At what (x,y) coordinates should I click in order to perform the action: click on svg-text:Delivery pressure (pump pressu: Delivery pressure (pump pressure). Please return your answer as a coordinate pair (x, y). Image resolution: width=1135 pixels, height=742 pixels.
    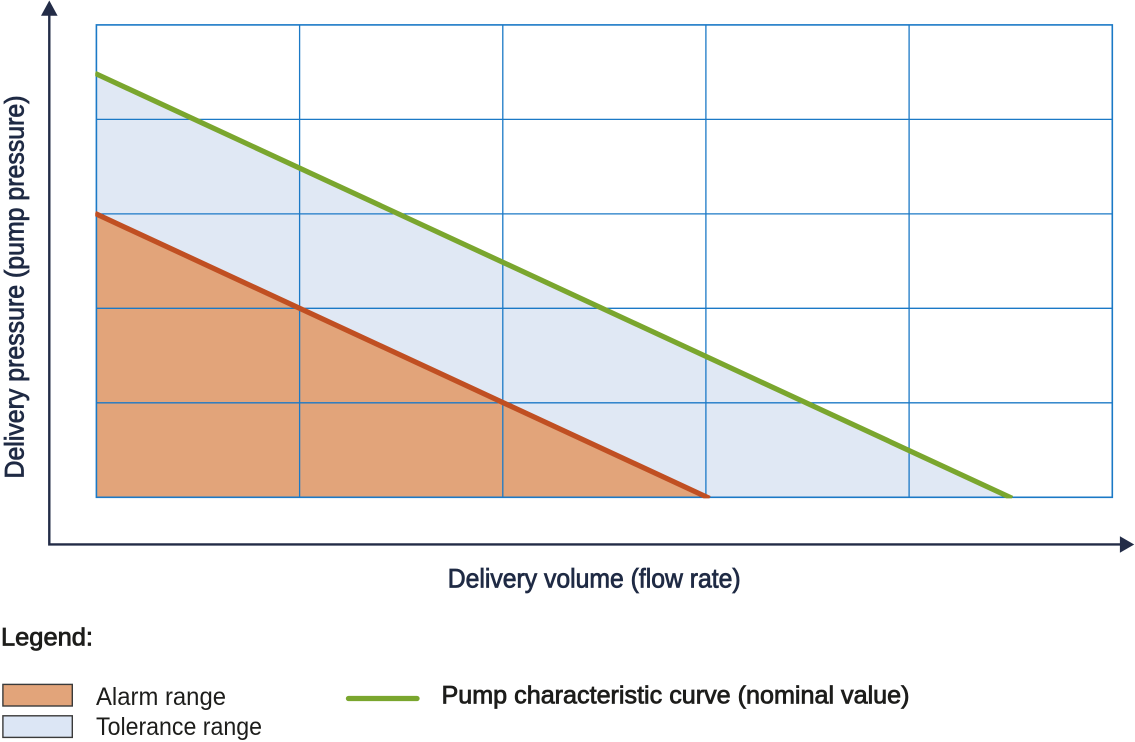
    Looking at the image, I should click on (15, 287).